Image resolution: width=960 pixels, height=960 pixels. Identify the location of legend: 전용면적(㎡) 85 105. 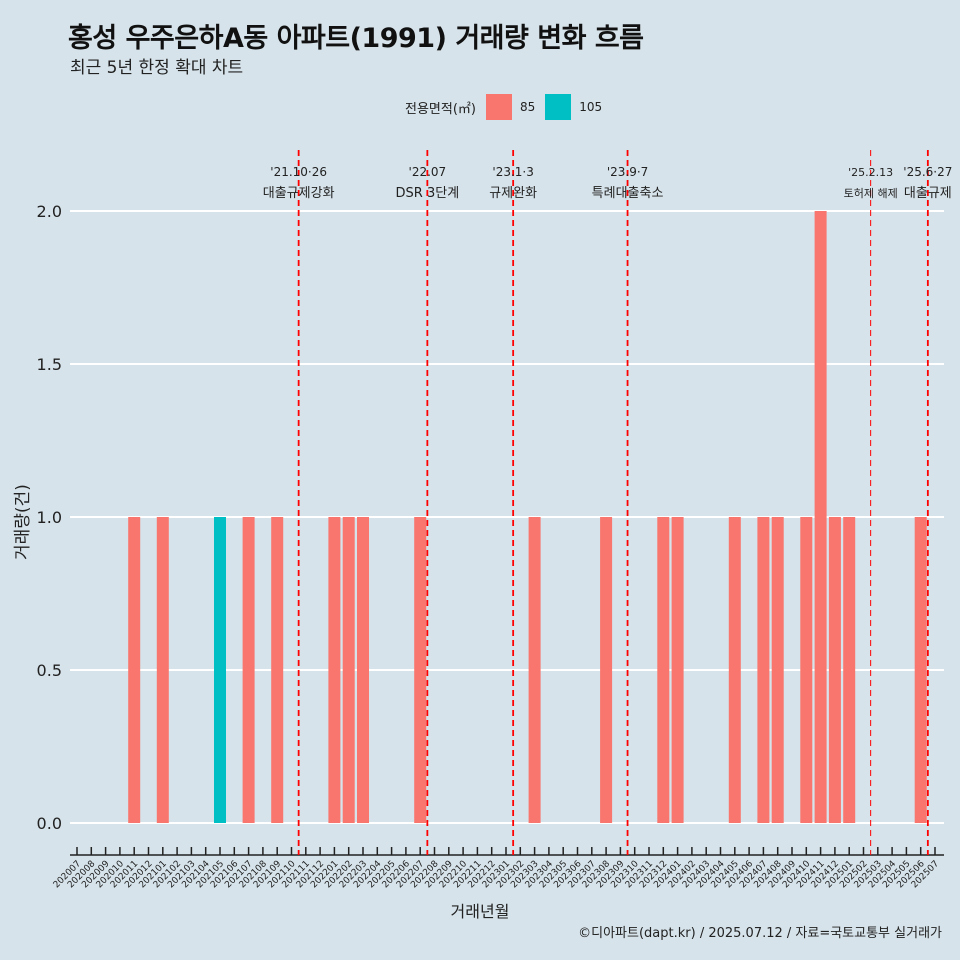
(508, 107).